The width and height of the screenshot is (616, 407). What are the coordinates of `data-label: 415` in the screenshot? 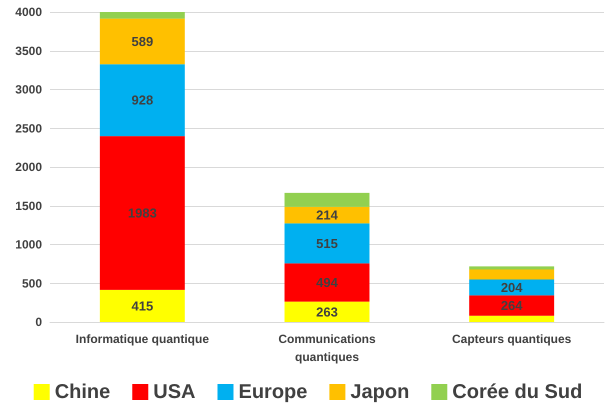 It's located at (142, 306).